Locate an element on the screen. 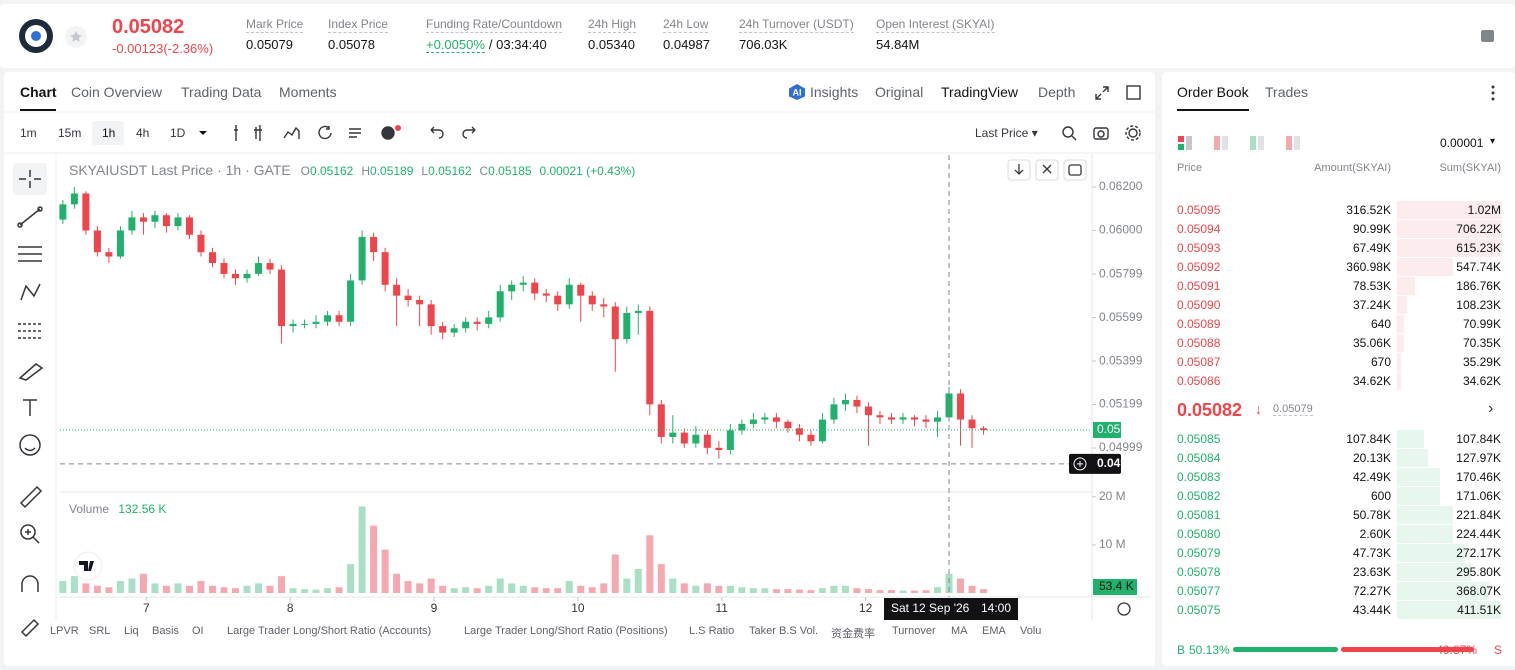 This screenshot has height=670, width=1515. book-sum: 127.97K is located at coordinates (1478, 458).